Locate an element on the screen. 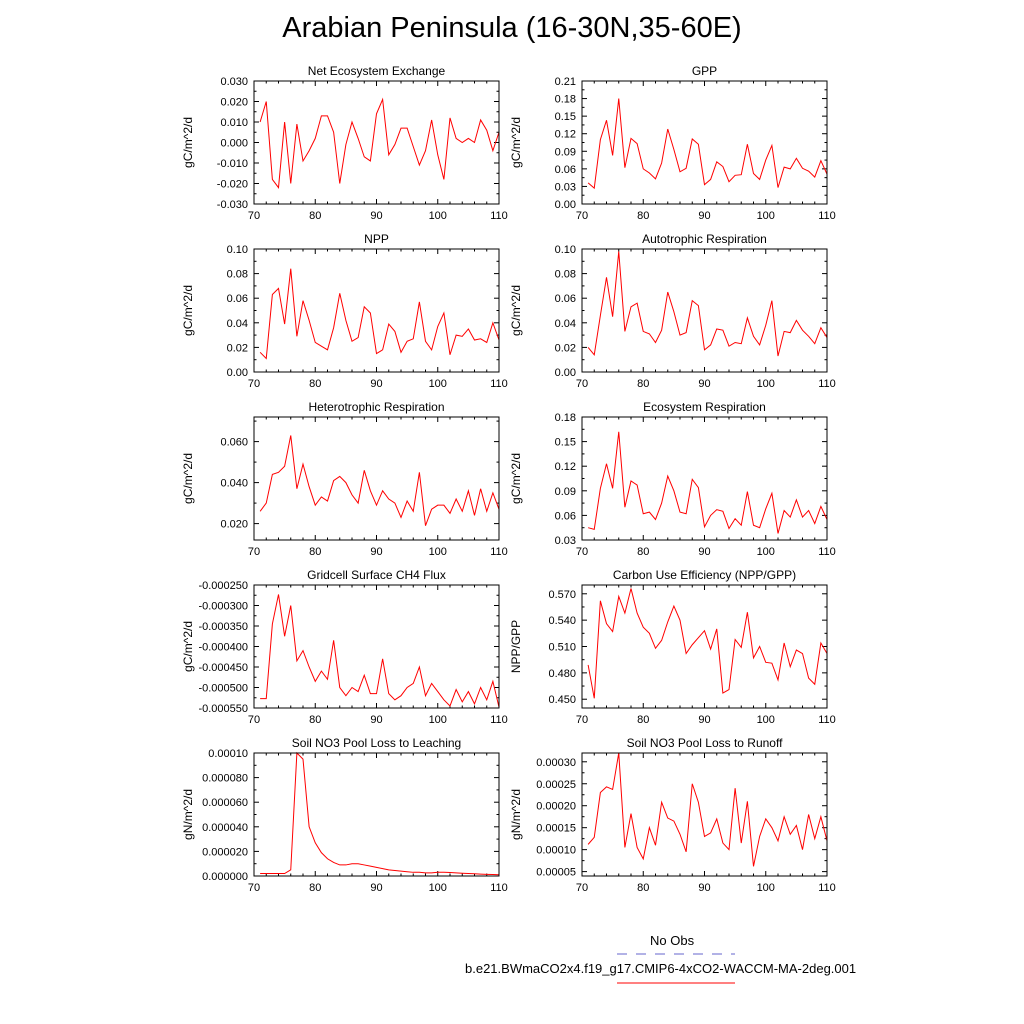 This screenshot has width=1024, height=1024. y-tick-label: 0.010 is located at coordinates (234, 123).